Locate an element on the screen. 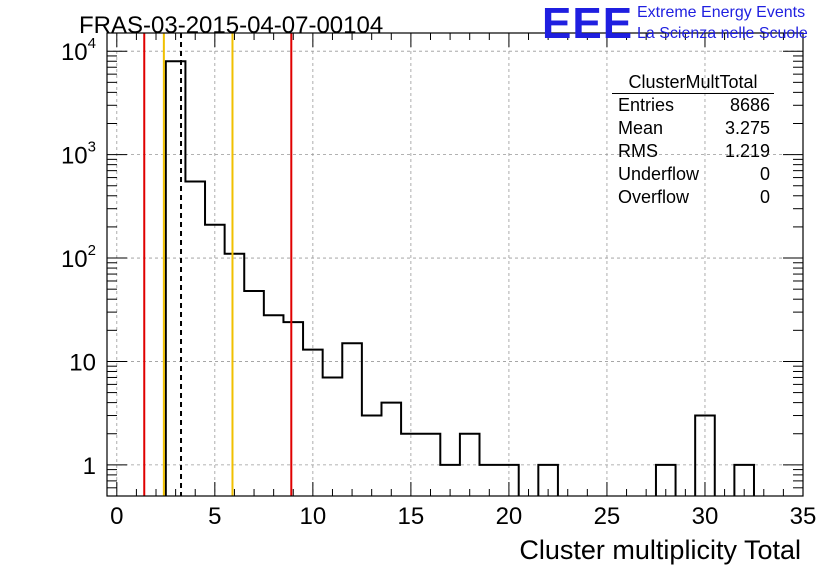 The width and height of the screenshot is (836, 572). stats-title: ClusterMultTotal is located at coordinates (693, 83).